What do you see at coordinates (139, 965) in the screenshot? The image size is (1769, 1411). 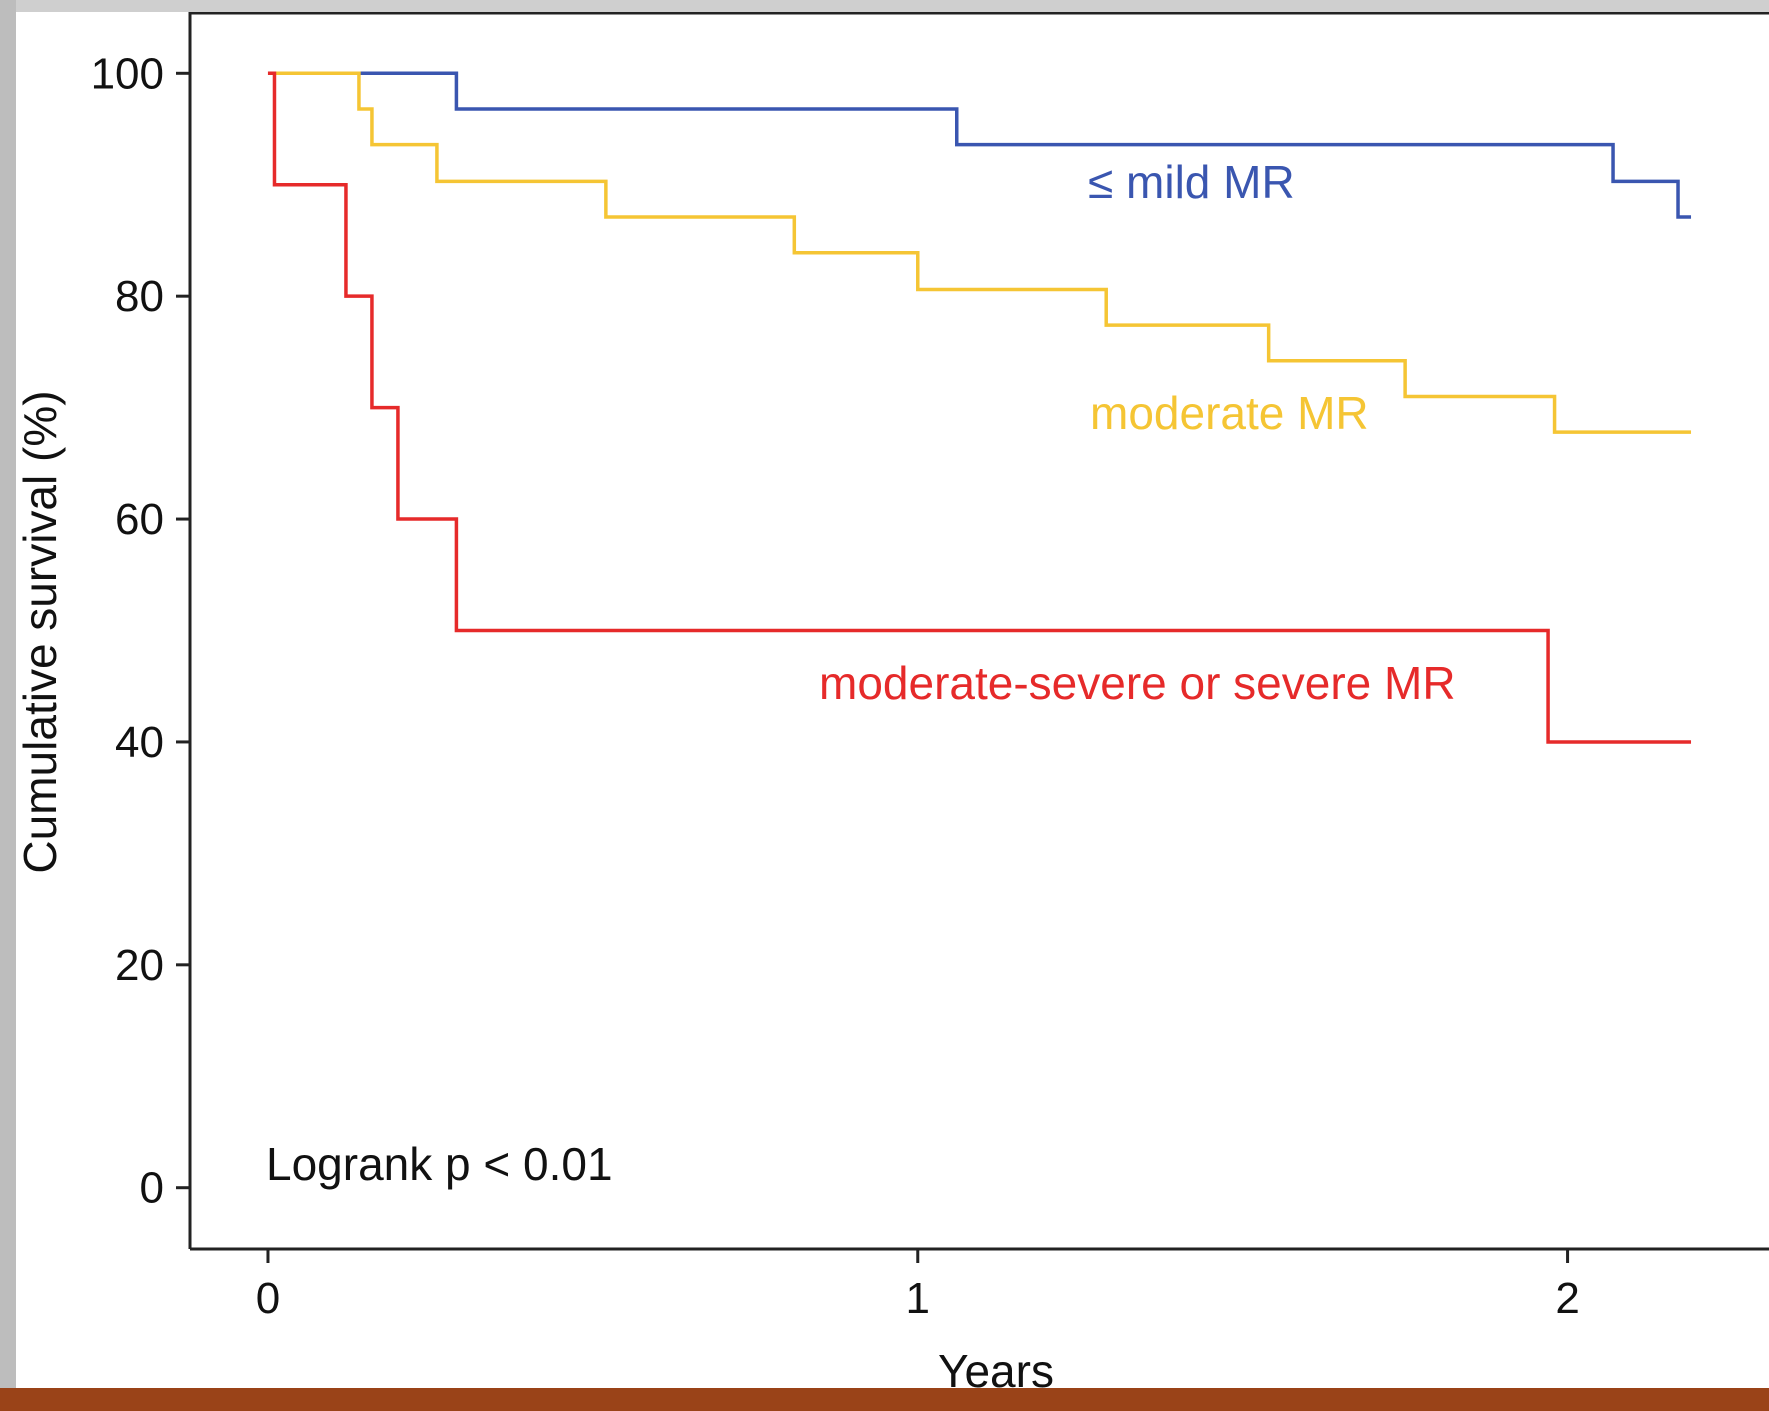 I see `y-tick-label: 20` at bounding box center [139, 965].